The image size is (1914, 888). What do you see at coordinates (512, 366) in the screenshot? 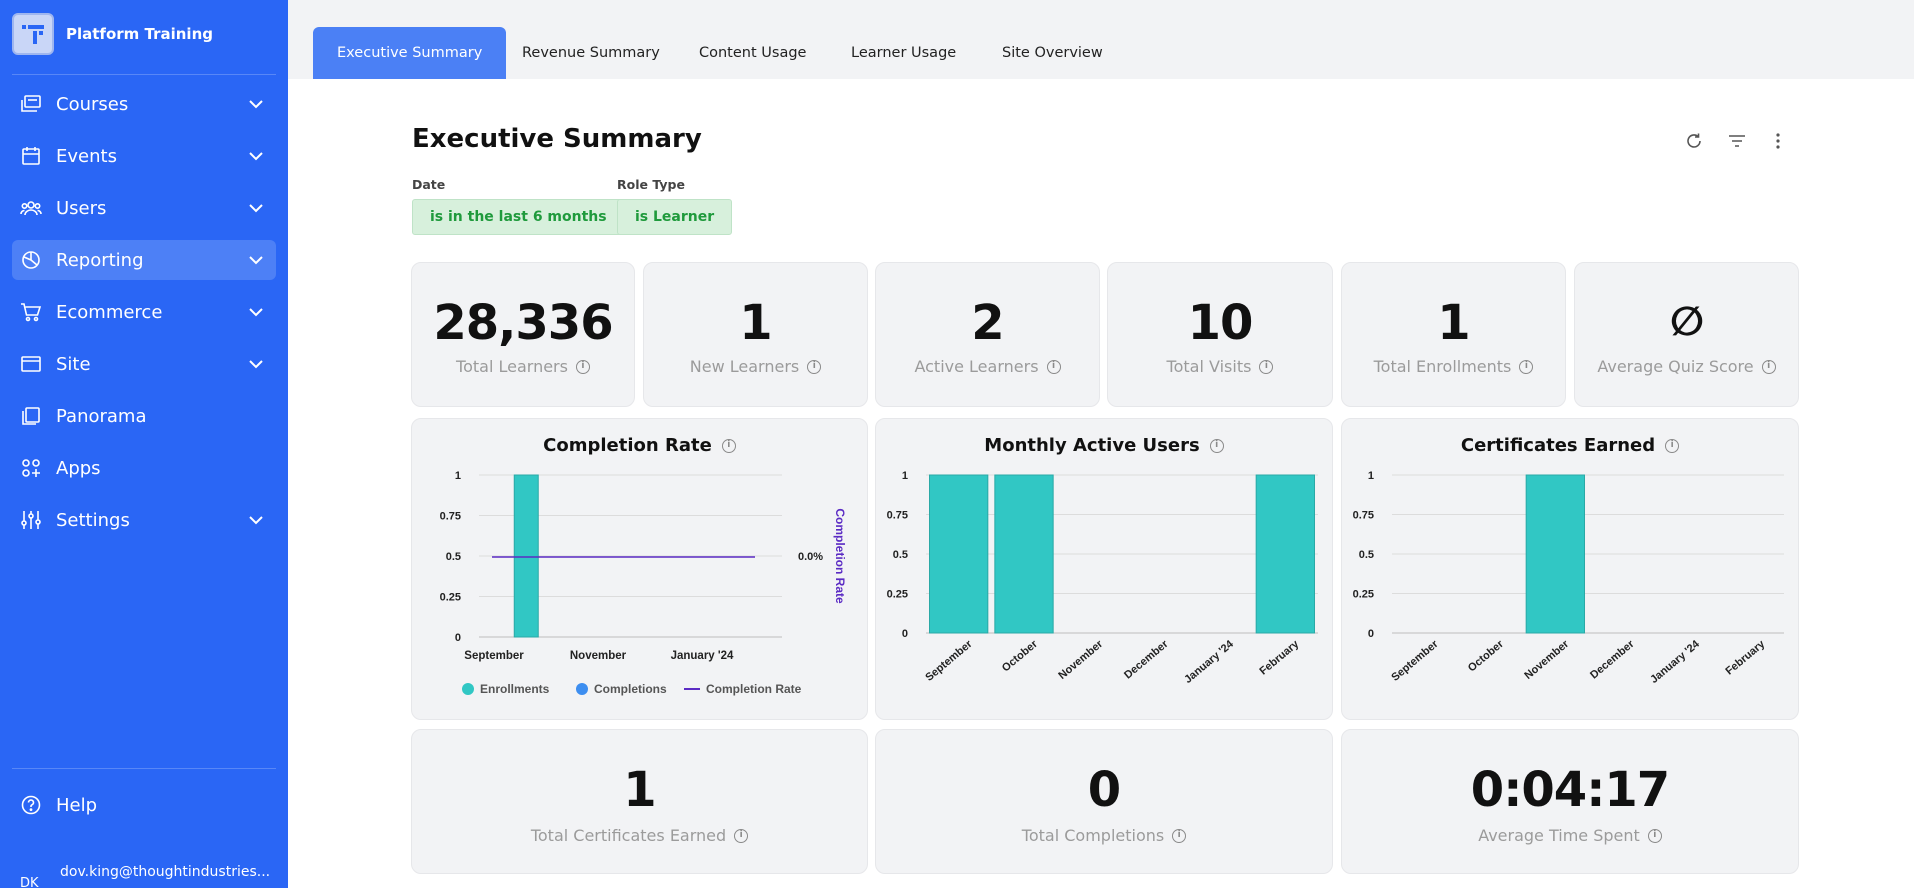
I see `kpi-label-text: Total Learners` at bounding box center [512, 366].